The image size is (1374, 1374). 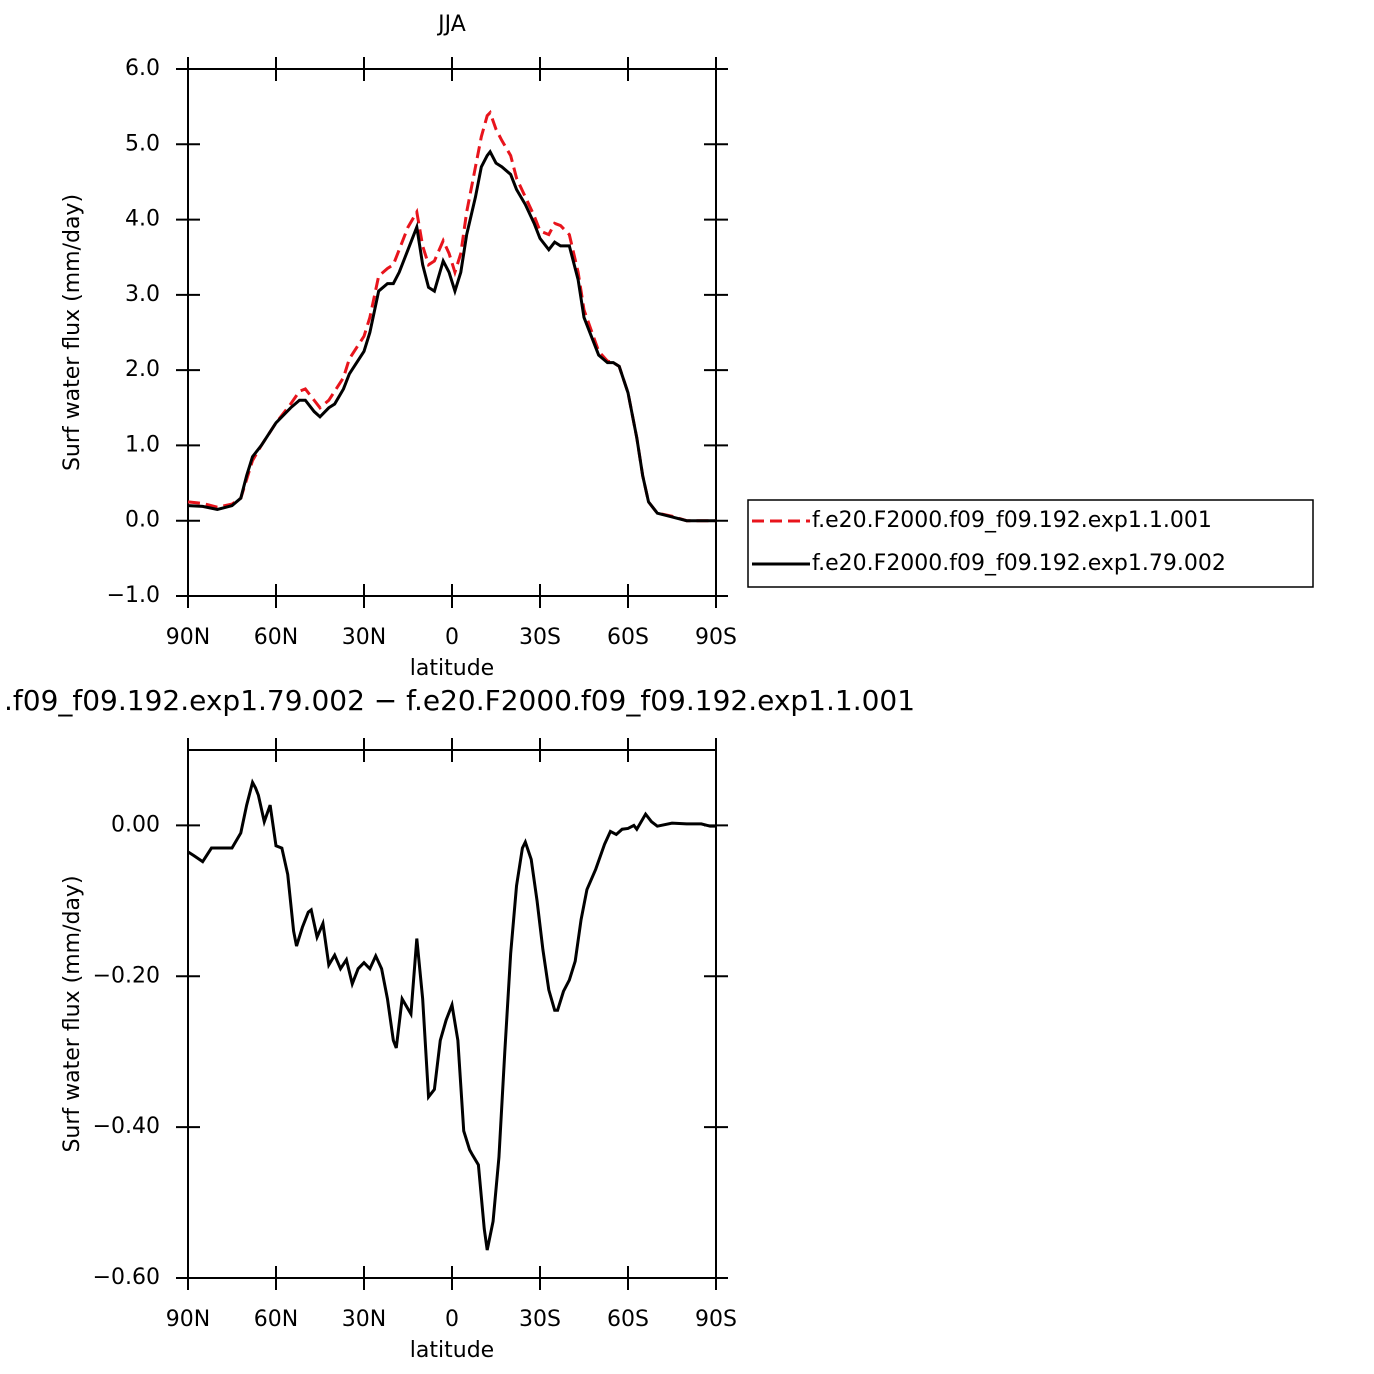 I want to click on plot-frame, so click(x=452, y=332).